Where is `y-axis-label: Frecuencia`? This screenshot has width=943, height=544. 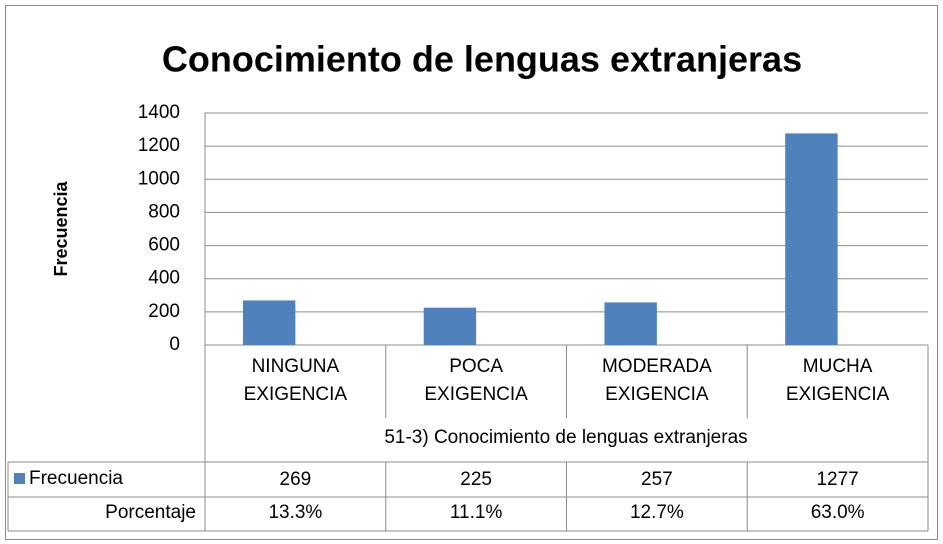 y-axis-label: Frecuencia is located at coordinates (61, 228).